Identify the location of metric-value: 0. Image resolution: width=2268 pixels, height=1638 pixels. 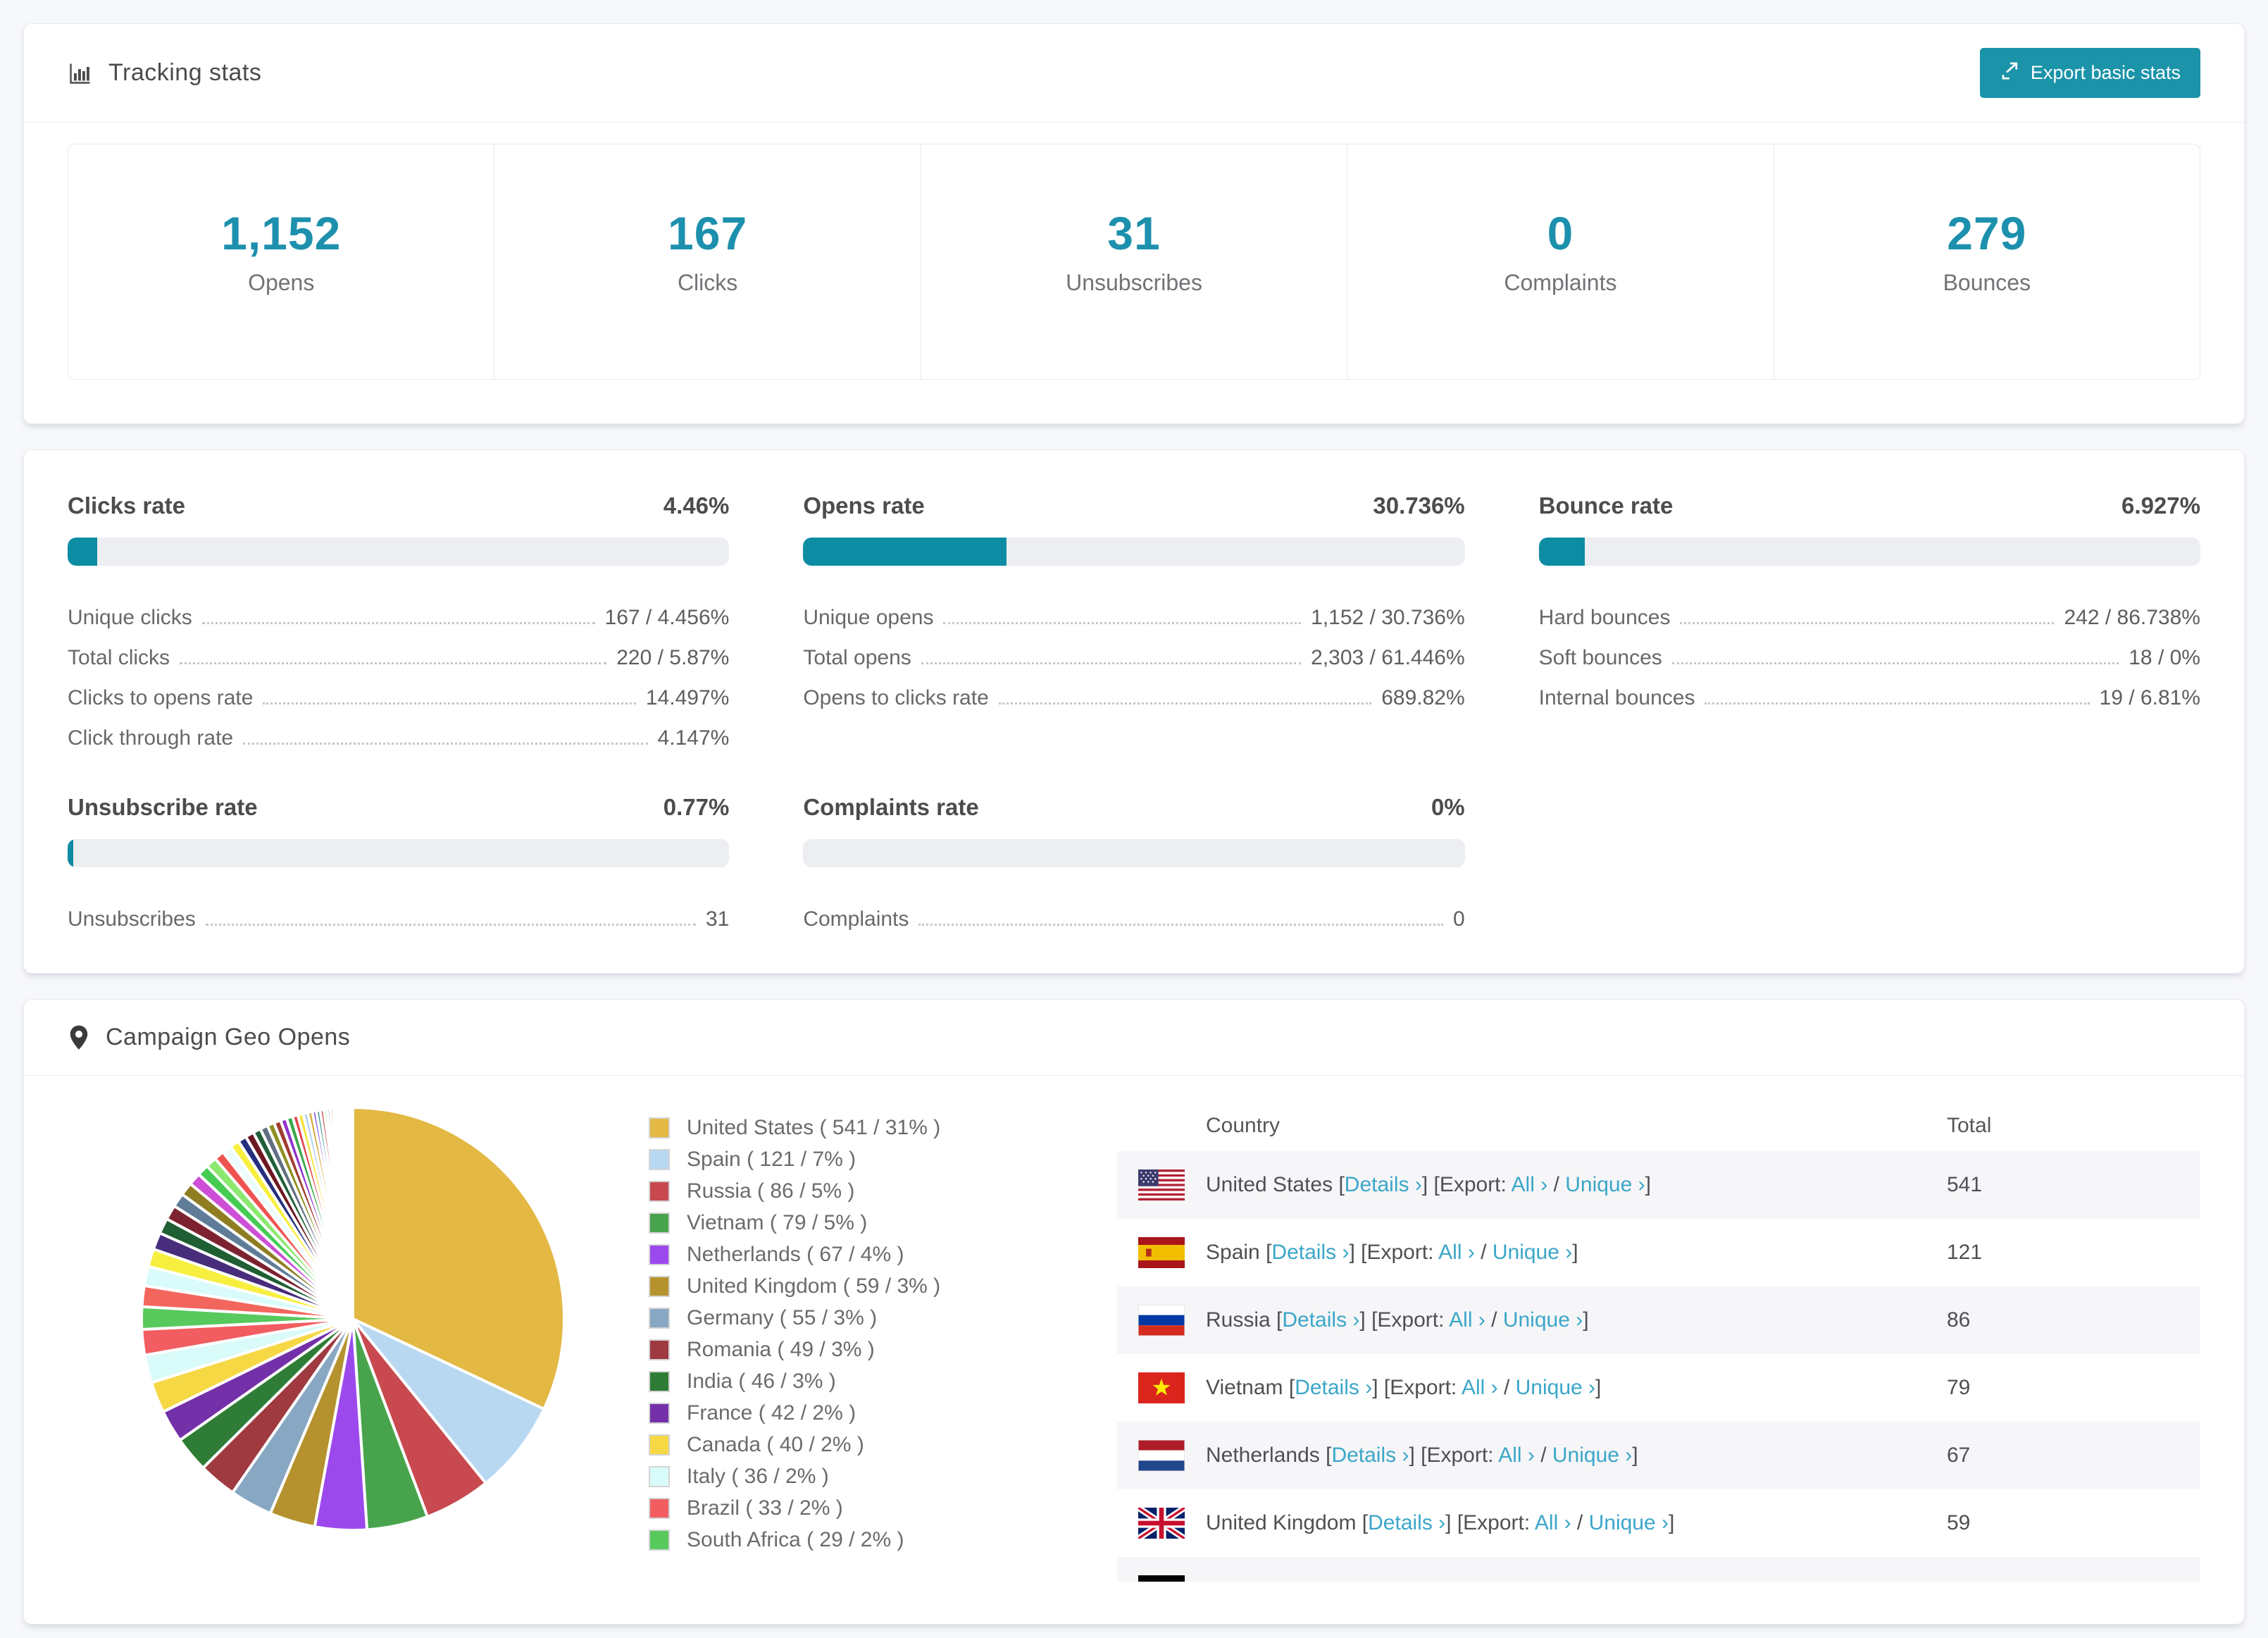
(1459, 919).